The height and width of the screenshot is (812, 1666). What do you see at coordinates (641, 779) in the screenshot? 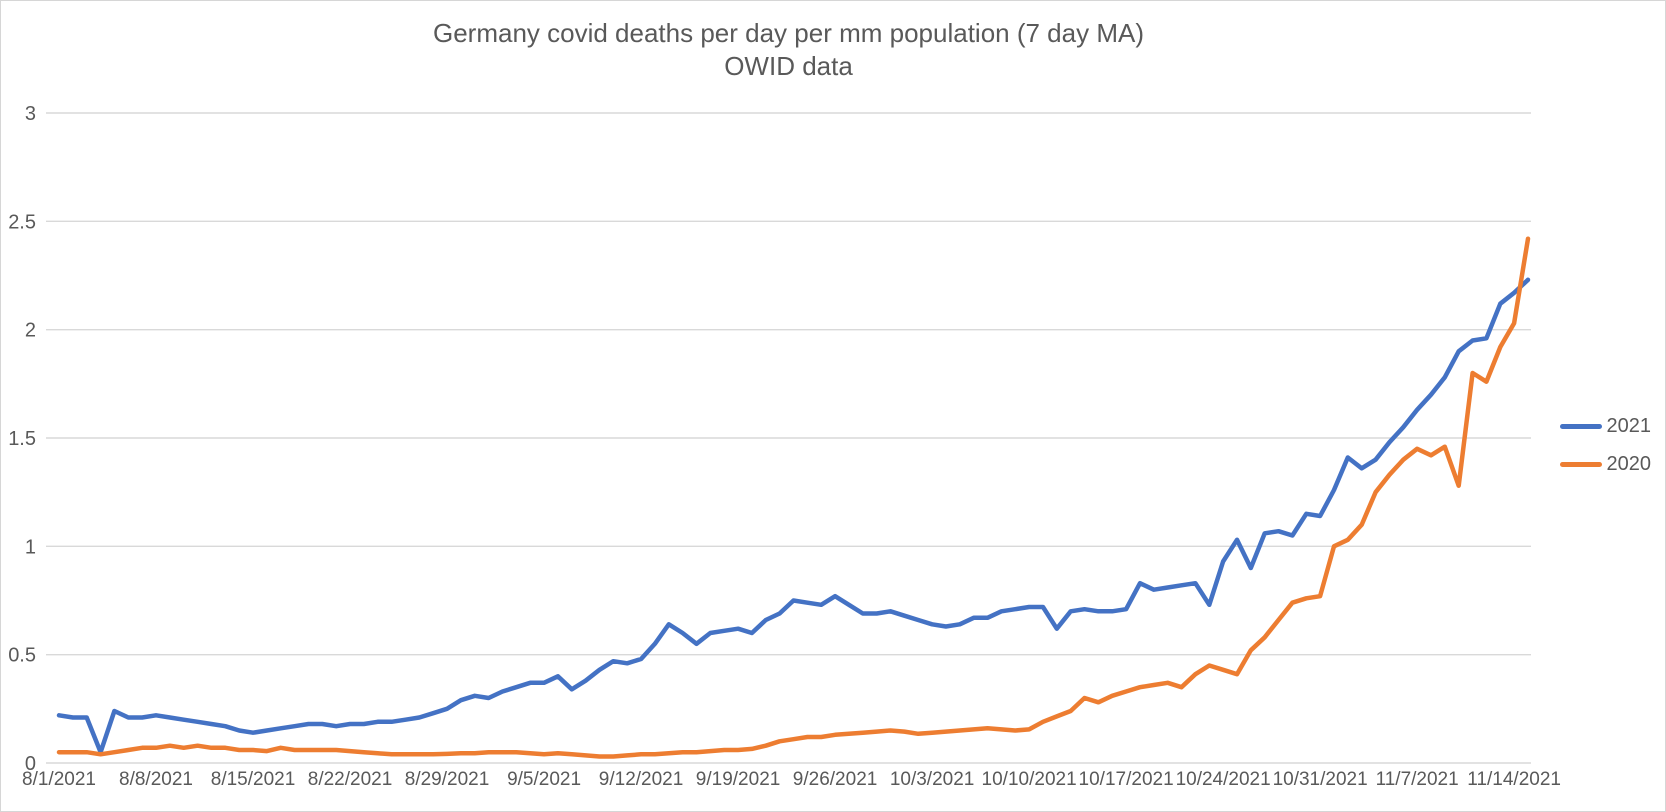
I see `x-tick-label: 9/12/2021` at bounding box center [641, 779].